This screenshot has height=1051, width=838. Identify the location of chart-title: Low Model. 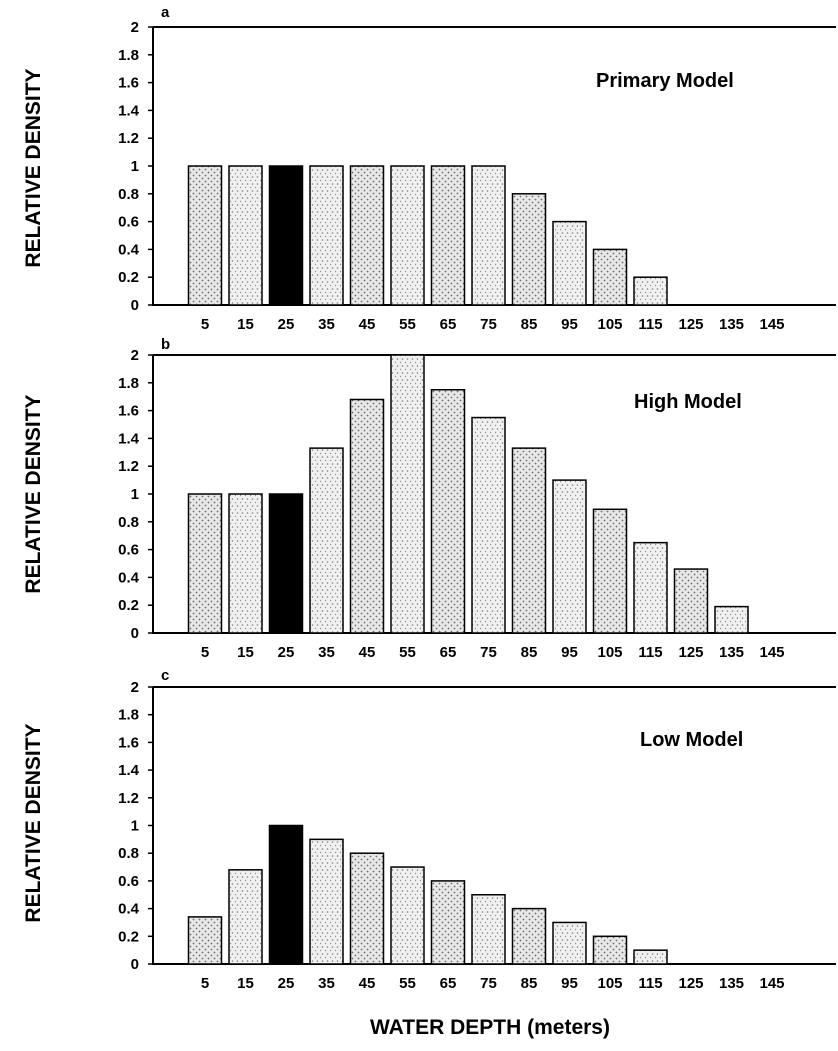
(691, 740).